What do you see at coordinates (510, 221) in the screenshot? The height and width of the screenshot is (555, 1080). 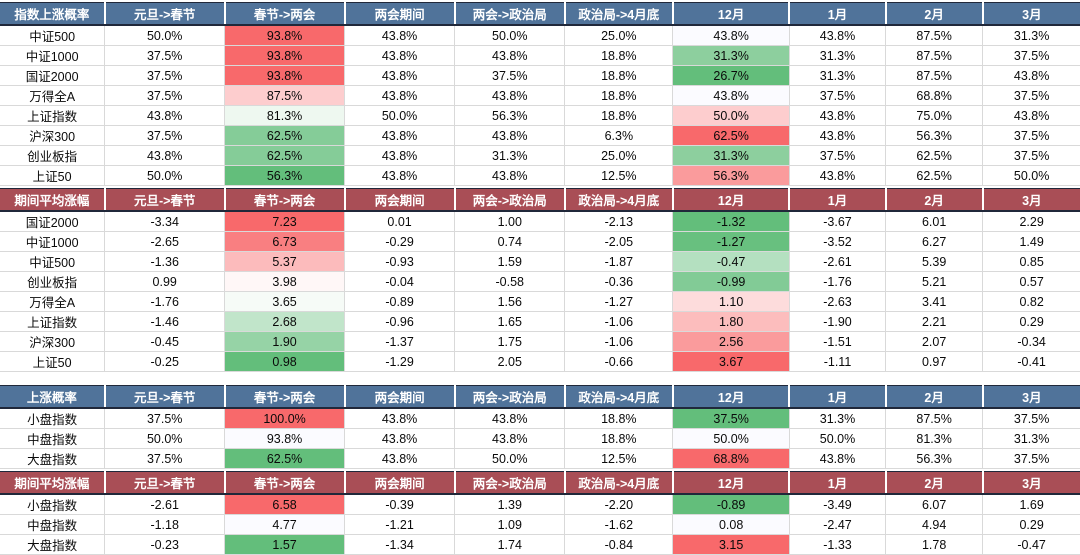 I see `data-cell: 1.00` at bounding box center [510, 221].